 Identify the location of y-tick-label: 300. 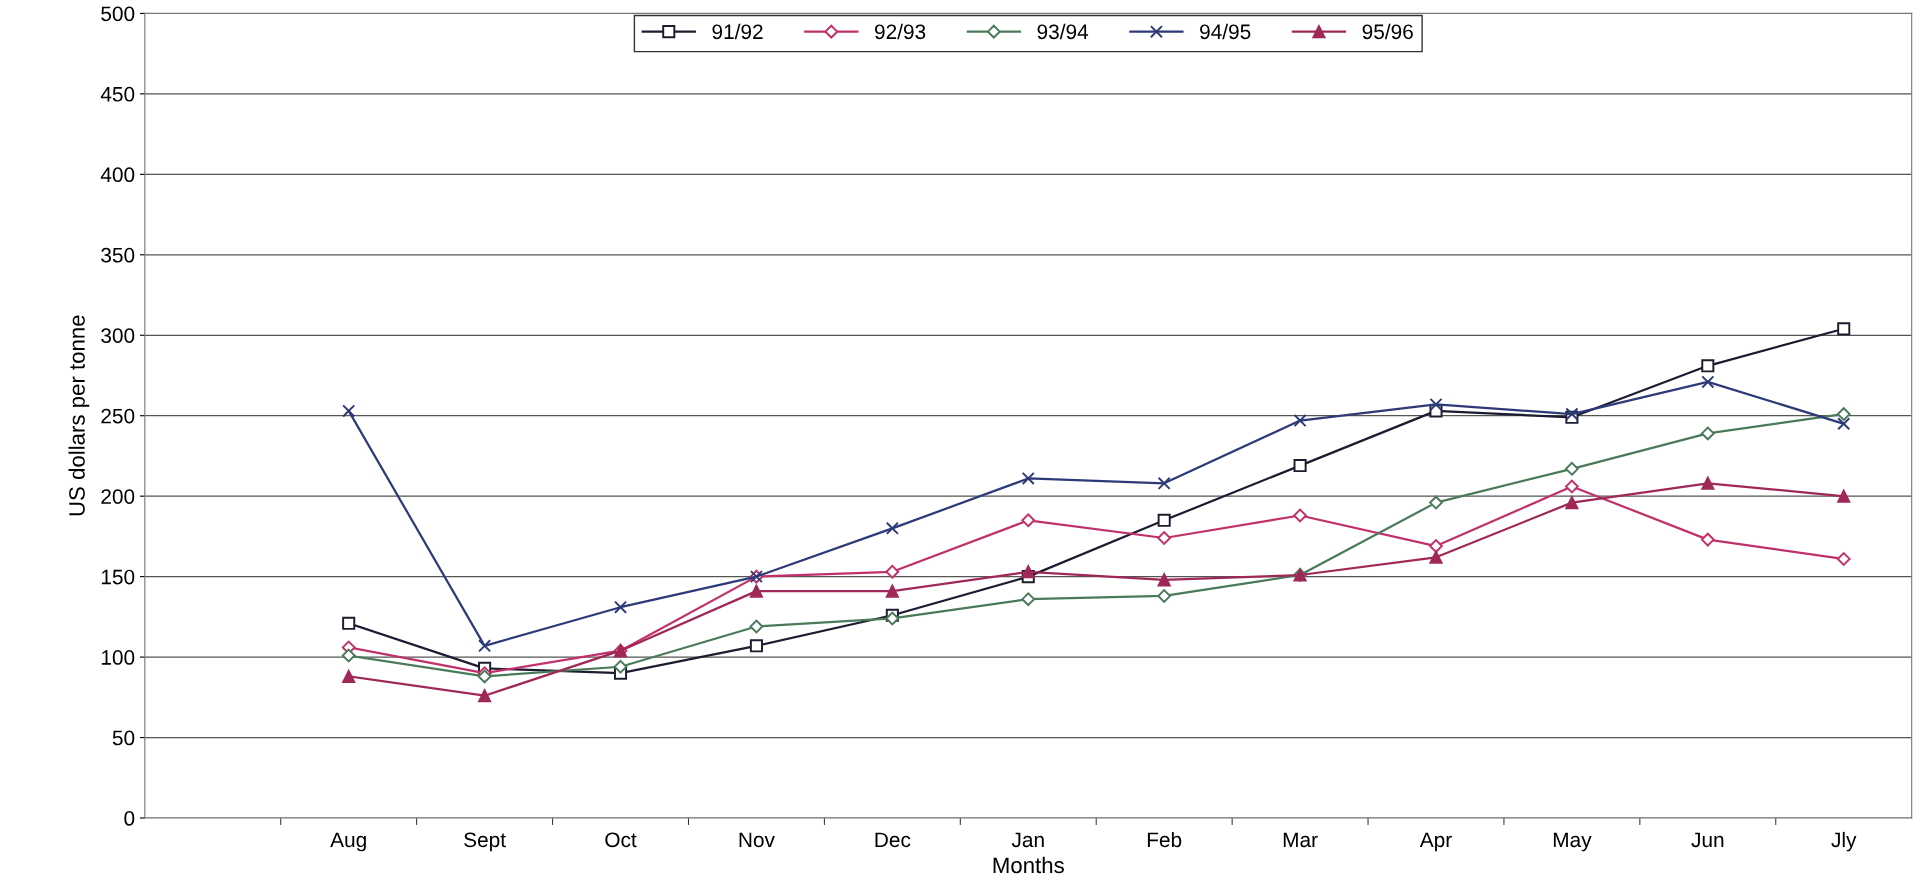
(118, 335).